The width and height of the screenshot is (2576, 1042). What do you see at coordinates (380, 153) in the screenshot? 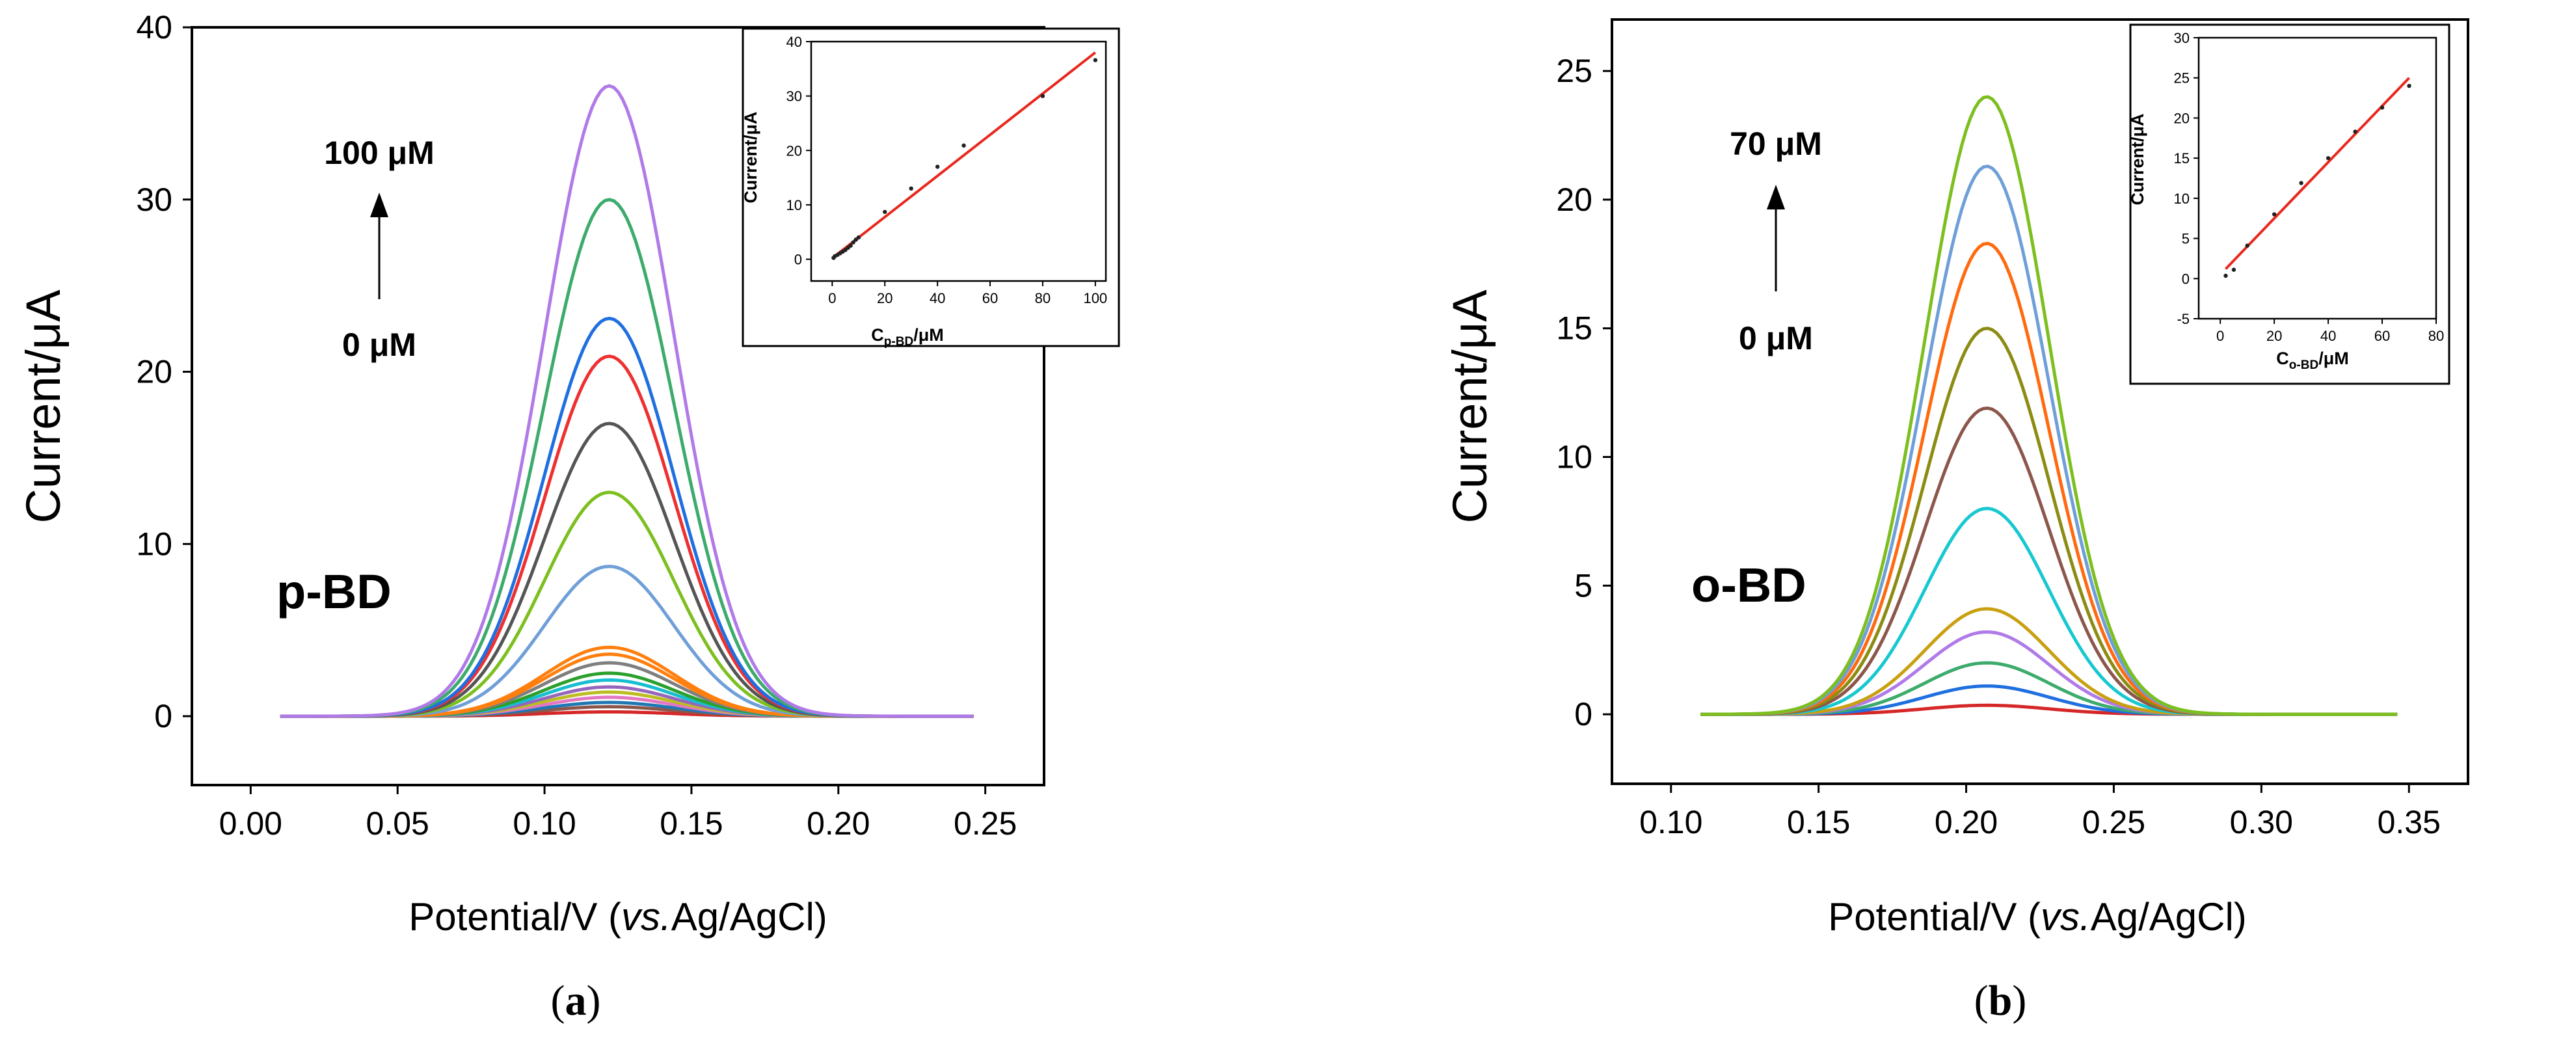
I see `arrow-top-label-a: 100 μM` at bounding box center [380, 153].